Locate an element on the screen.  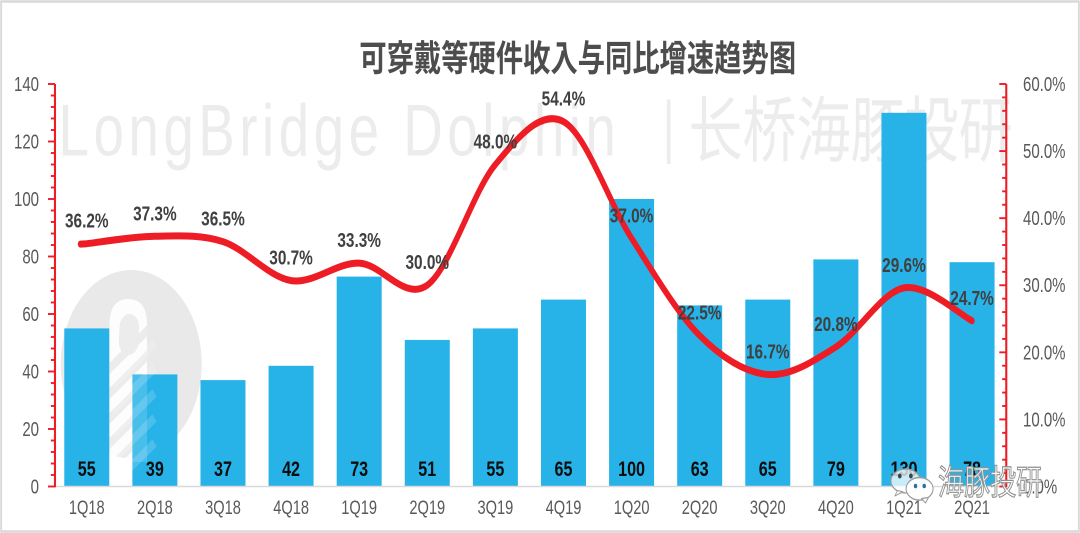
svg-text: 2Q18 is located at coordinates (155, 507).